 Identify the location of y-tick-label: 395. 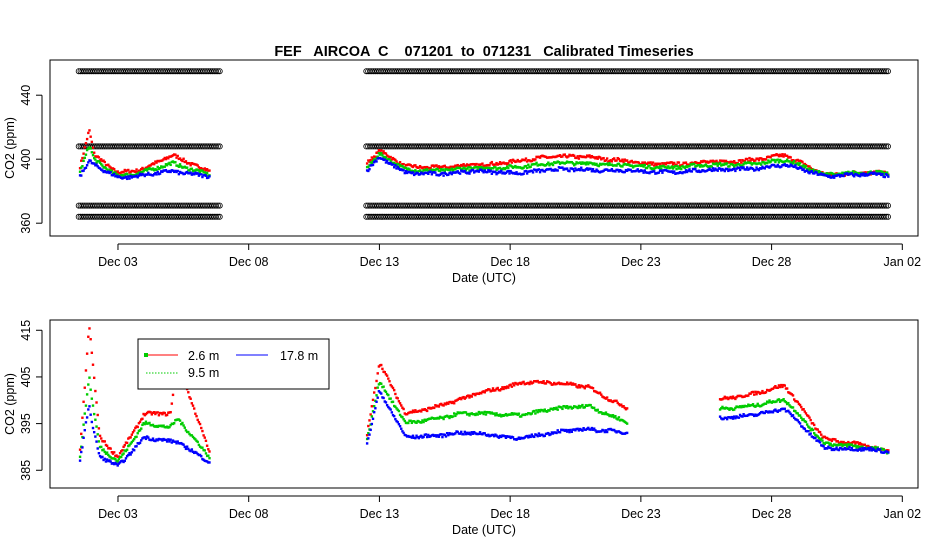
(26, 423).